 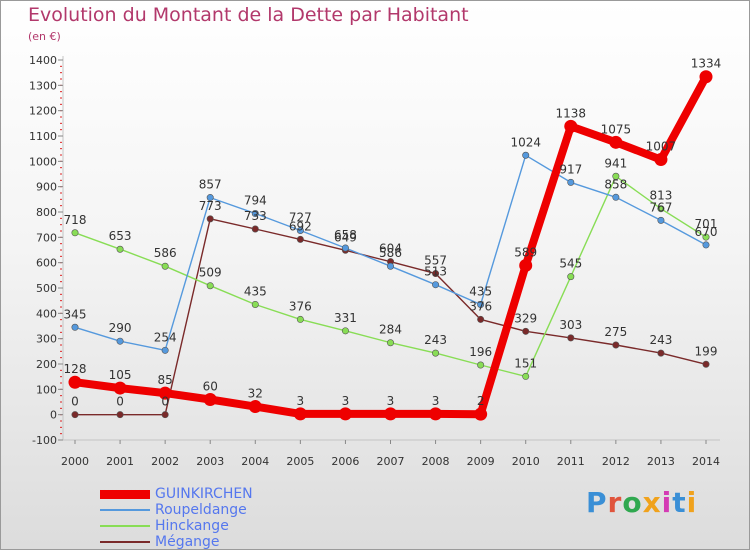 I want to click on x-tick-label: 2010, so click(x=526, y=461).